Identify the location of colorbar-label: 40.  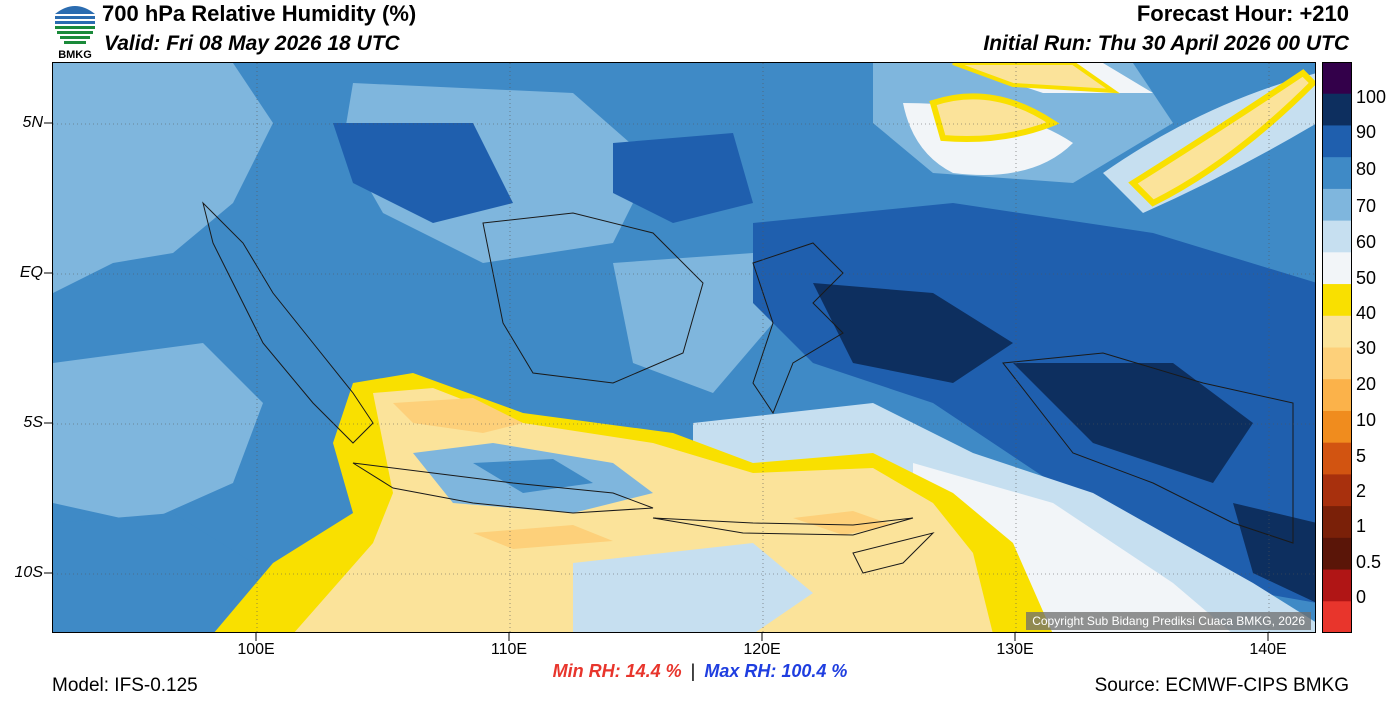
(1366, 313).